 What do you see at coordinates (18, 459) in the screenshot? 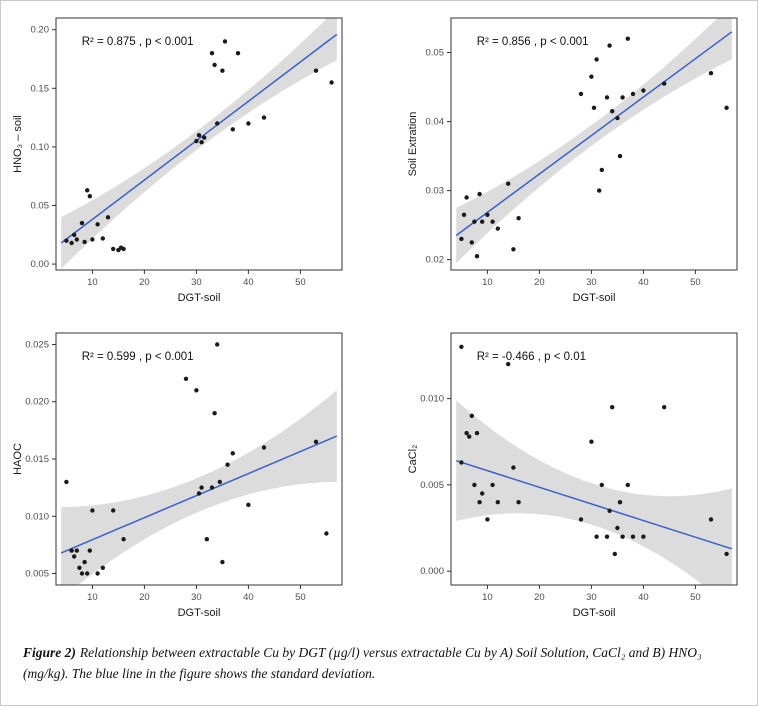
I see `y-axis-label: HAOC` at bounding box center [18, 459].